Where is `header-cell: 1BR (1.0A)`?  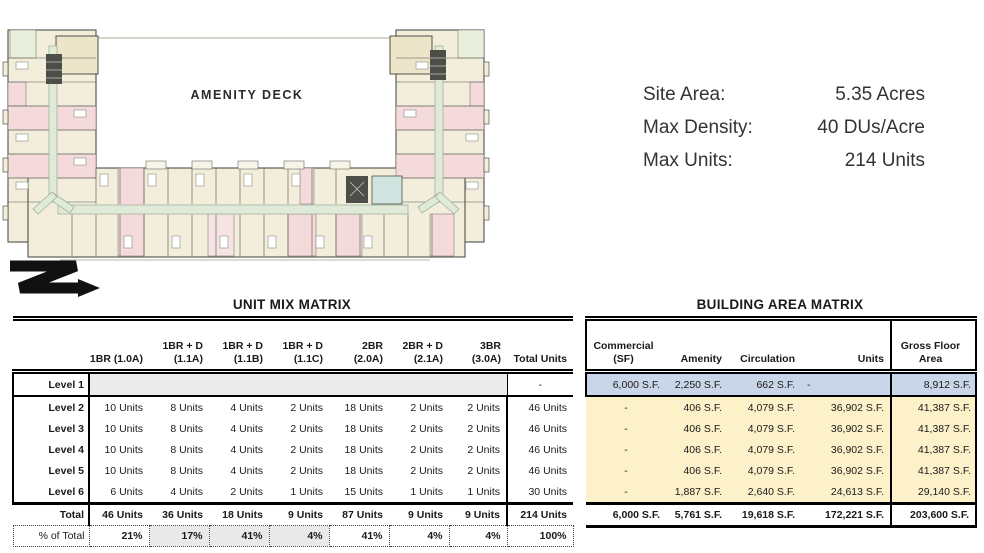
header-cell: 1BR (1.0A) is located at coordinates (119, 345).